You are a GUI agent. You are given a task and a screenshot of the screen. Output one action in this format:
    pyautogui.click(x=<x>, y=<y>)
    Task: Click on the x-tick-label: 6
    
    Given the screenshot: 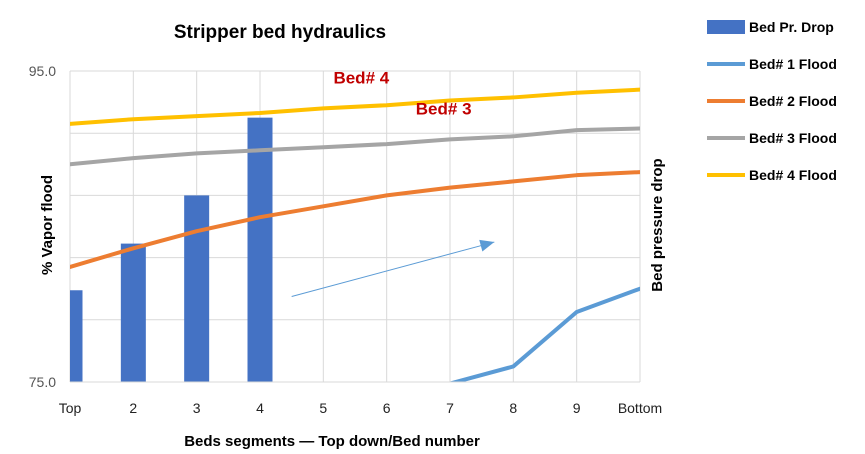 What is the action you would take?
    pyautogui.click(x=387, y=408)
    